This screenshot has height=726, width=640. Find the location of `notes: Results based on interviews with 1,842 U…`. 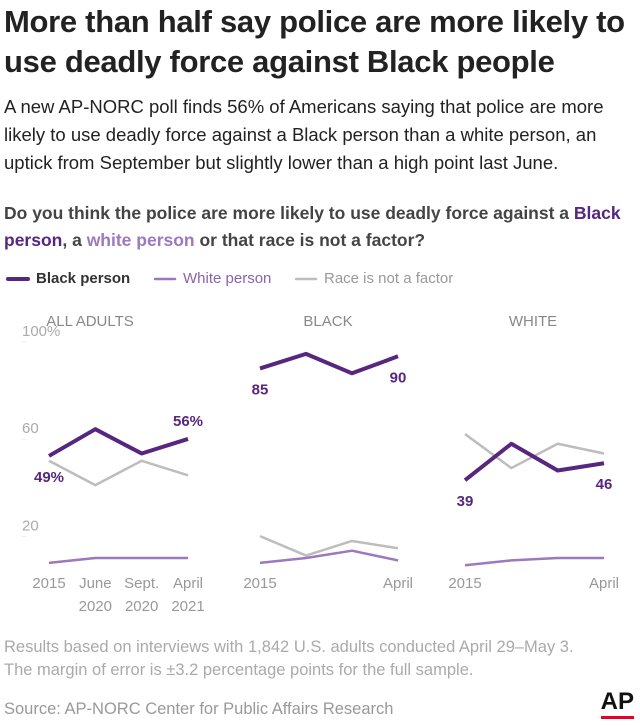

notes: Results based on interviews with 1,842 U… is located at coordinates (289, 659).